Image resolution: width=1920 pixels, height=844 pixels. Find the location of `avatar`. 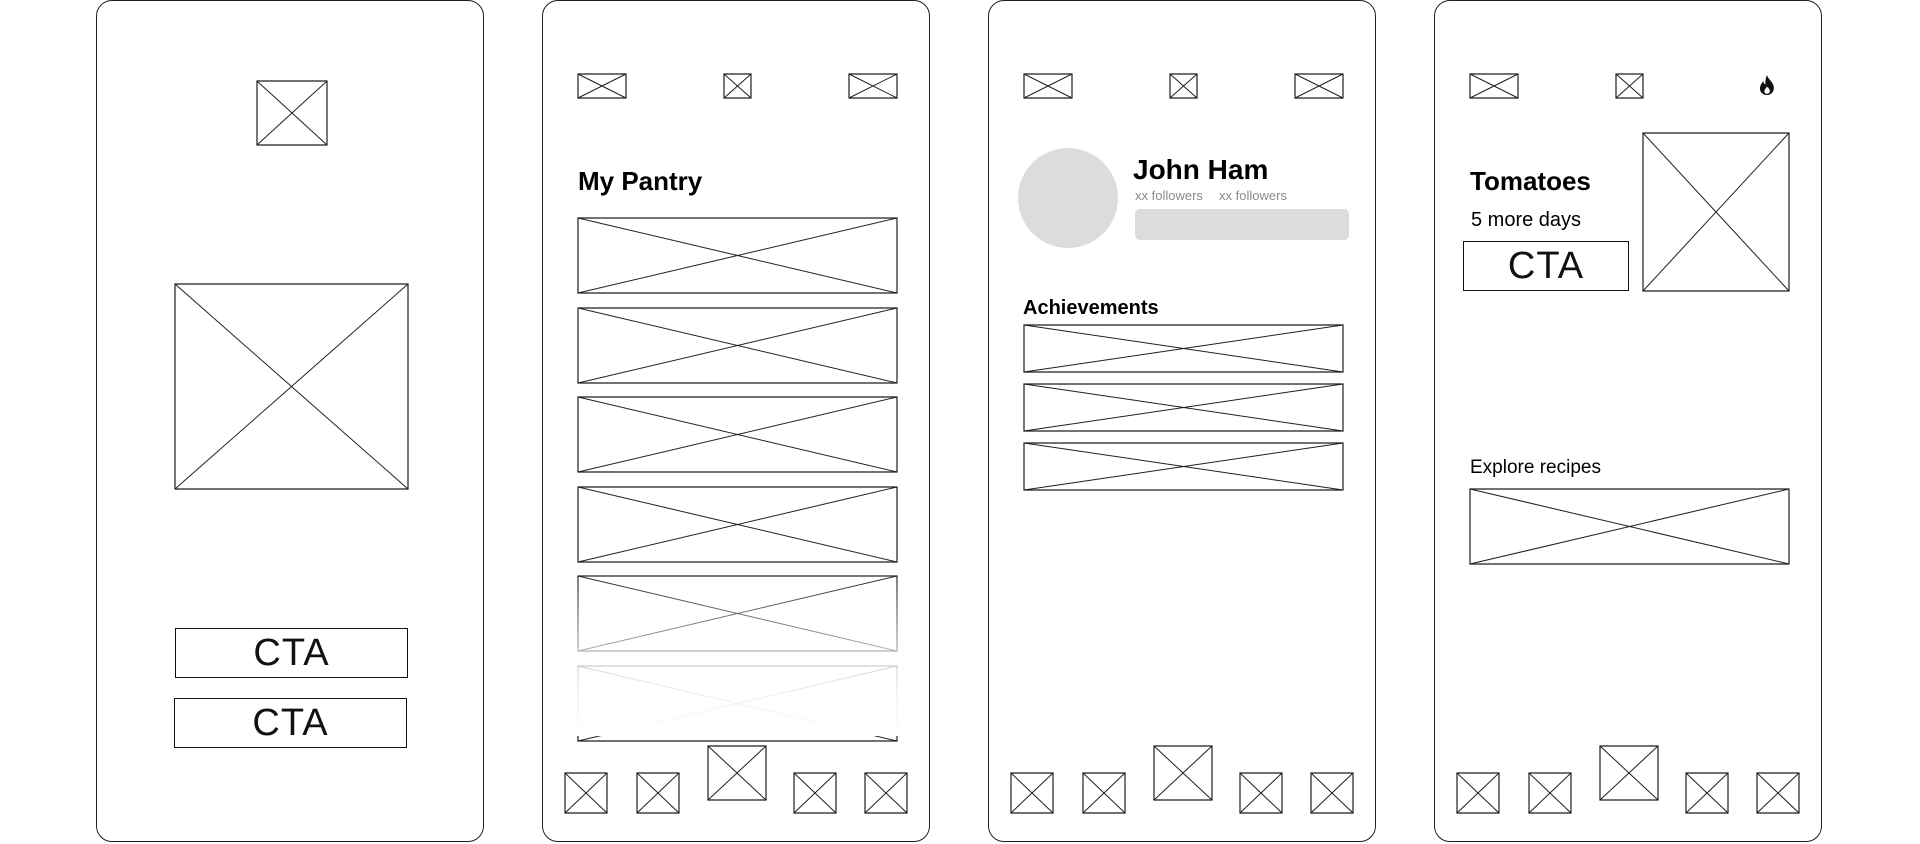

avatar is located at coordinates (1068, 198).